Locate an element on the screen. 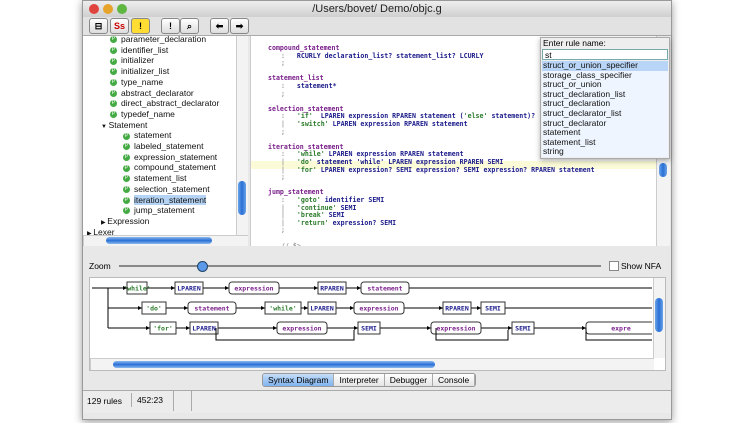 This screenshot has height=423, width=752. code-token: jump_statement is located at coordinates (296, 192).